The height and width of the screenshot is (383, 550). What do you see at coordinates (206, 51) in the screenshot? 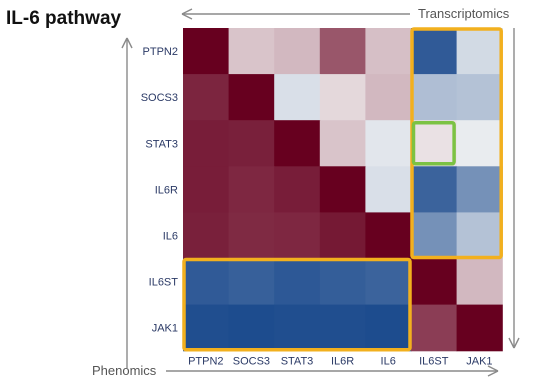
I see `heatmap-cell-ptpn2-ptpn2` at bounding box center [206, 51].